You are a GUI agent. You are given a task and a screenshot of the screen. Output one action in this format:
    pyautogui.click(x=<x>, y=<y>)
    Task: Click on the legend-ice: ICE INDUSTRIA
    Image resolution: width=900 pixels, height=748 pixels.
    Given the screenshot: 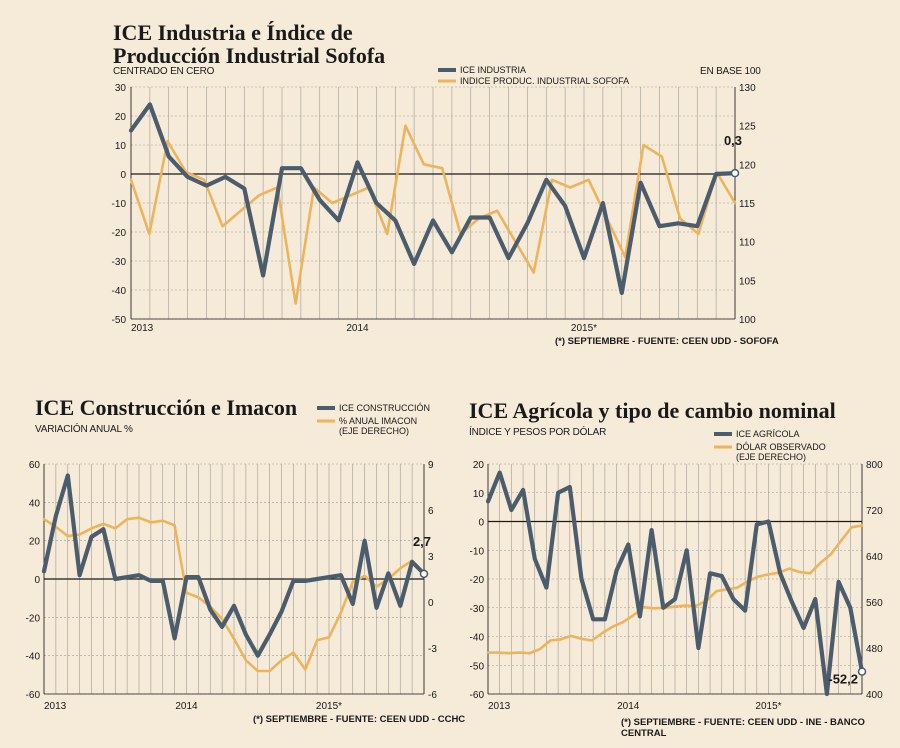 What is the action you would take?
    pyautogui.click(x=482, y=70)
    